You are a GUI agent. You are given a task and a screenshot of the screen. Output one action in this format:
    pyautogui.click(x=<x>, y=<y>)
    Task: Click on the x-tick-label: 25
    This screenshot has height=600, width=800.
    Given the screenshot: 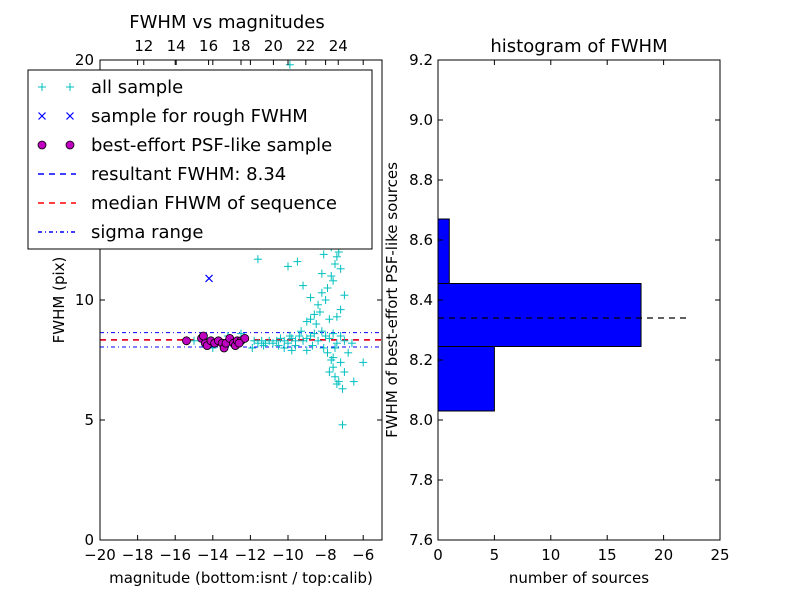 What is the action you would take?
    pyautogui.click(x=719, y=555)
    